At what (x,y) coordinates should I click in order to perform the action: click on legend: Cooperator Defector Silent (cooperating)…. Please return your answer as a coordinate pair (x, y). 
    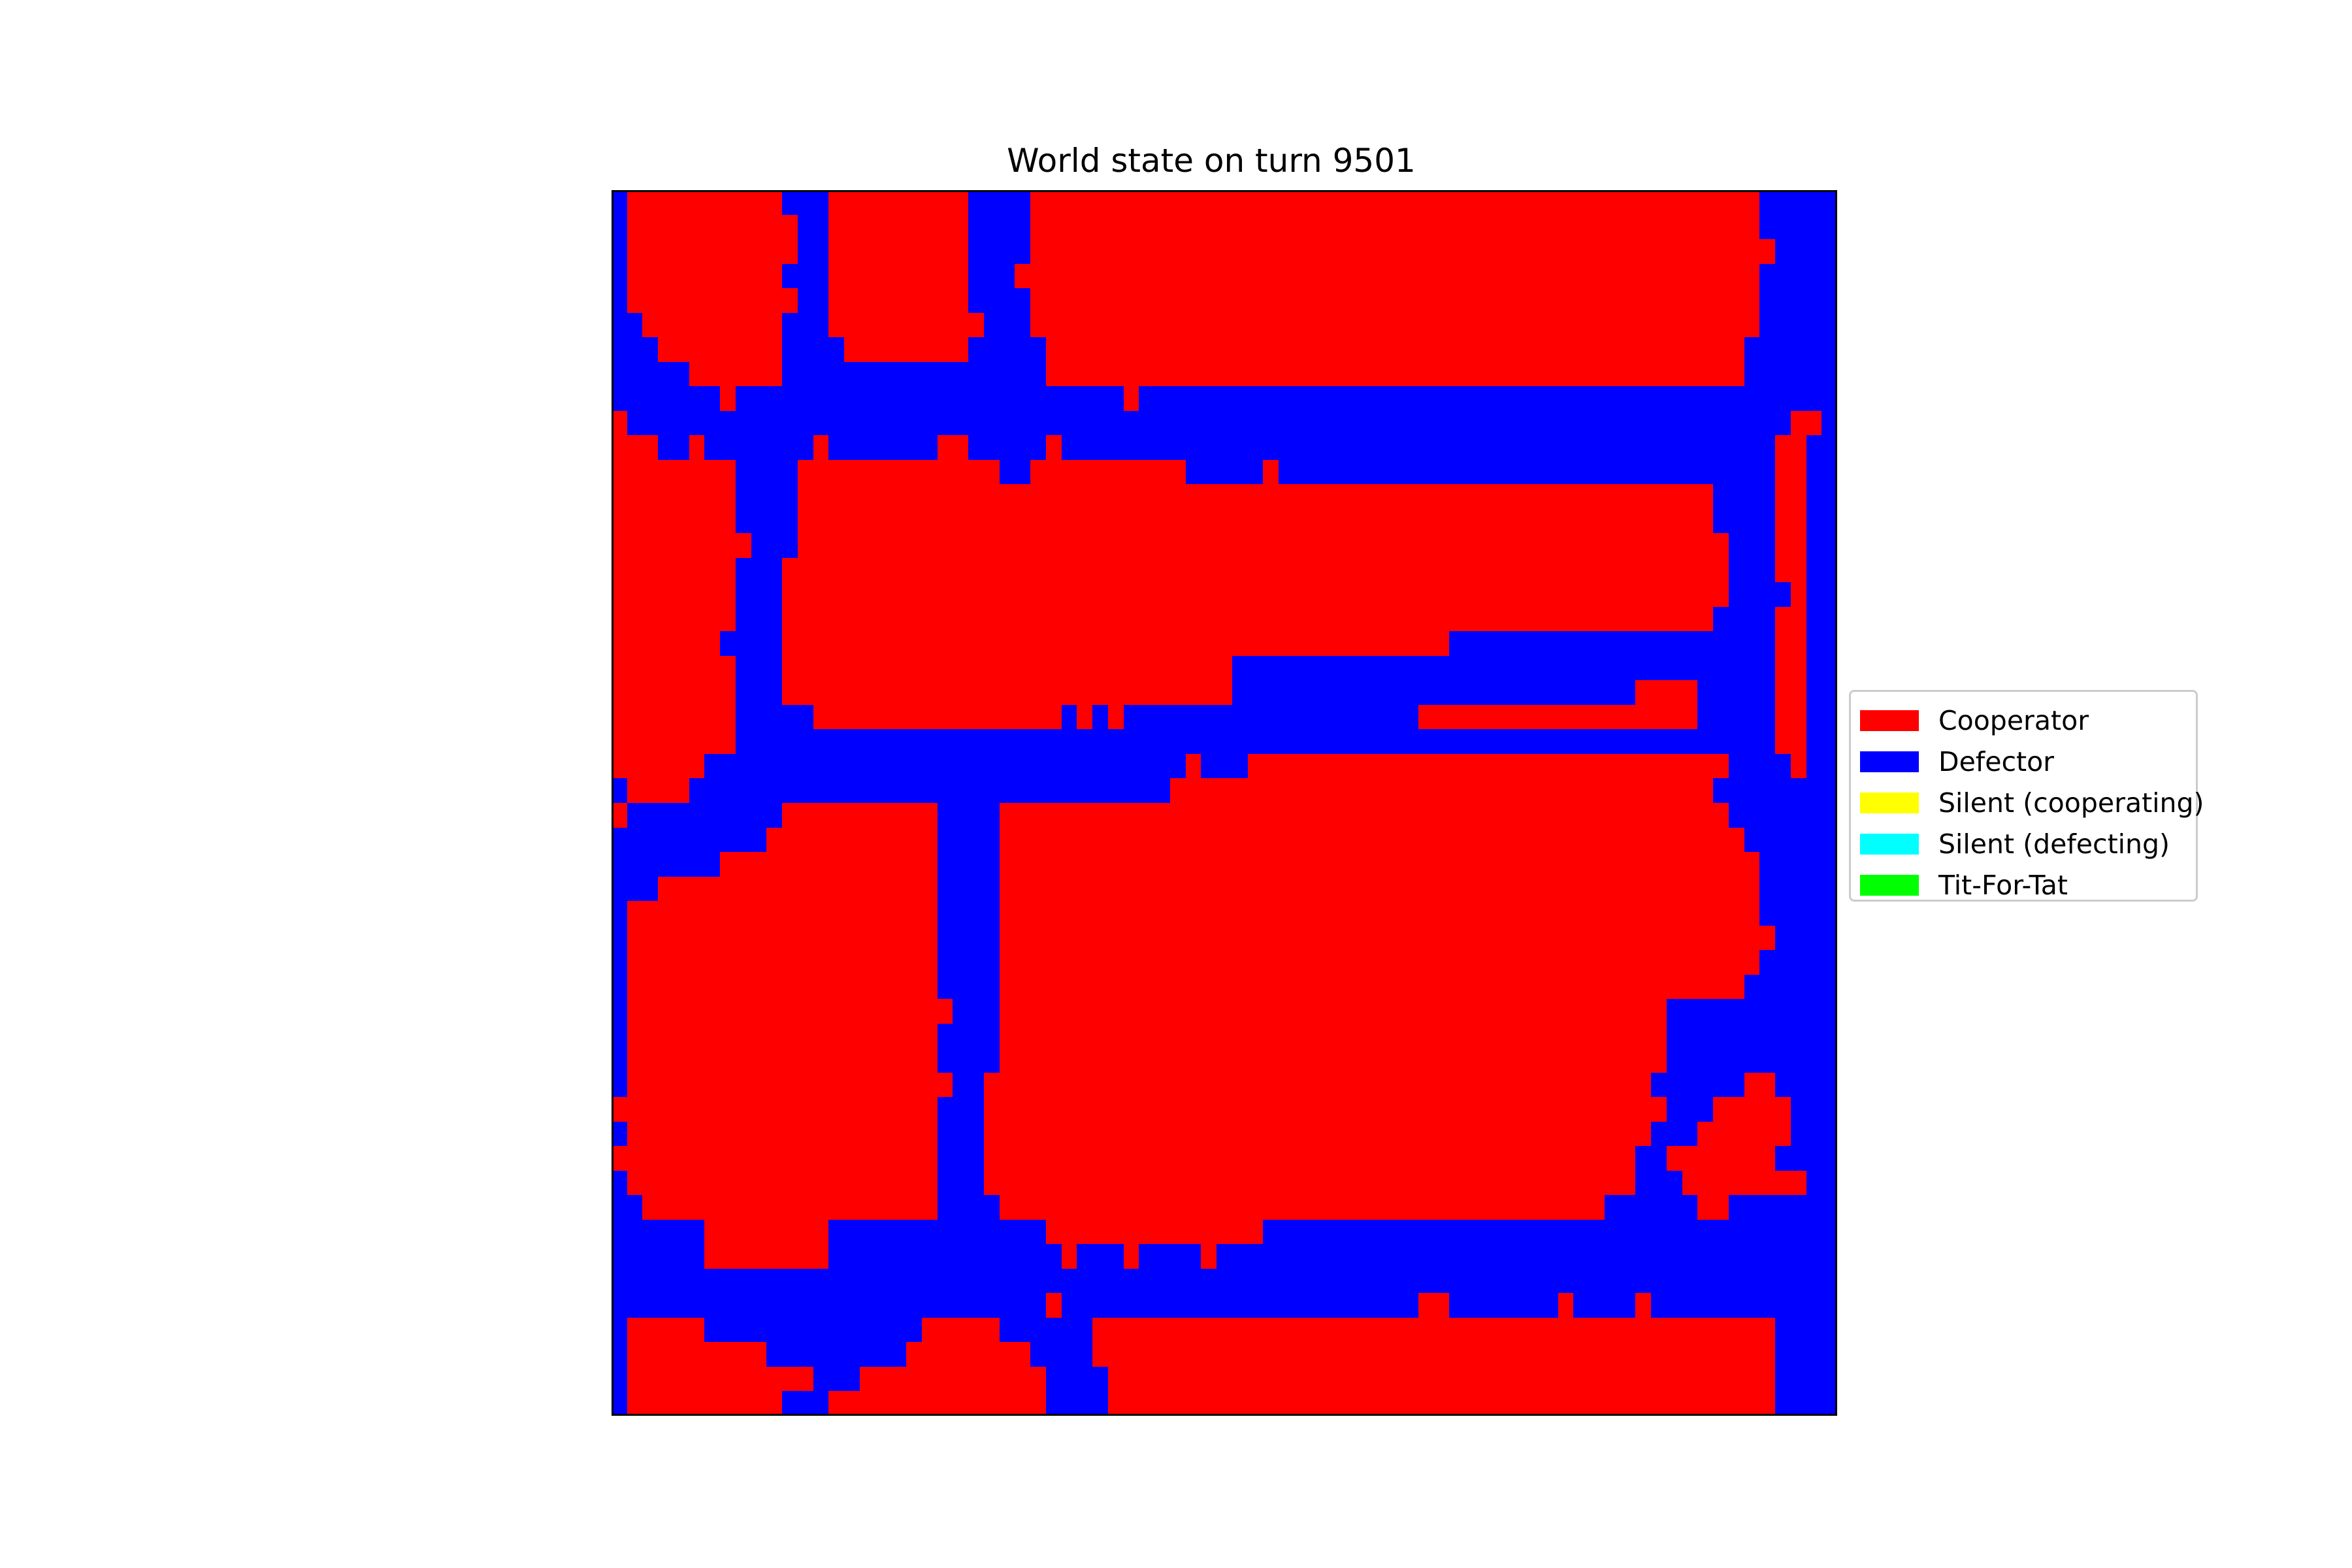
    Looking at the image, I should click on (2026, 796).